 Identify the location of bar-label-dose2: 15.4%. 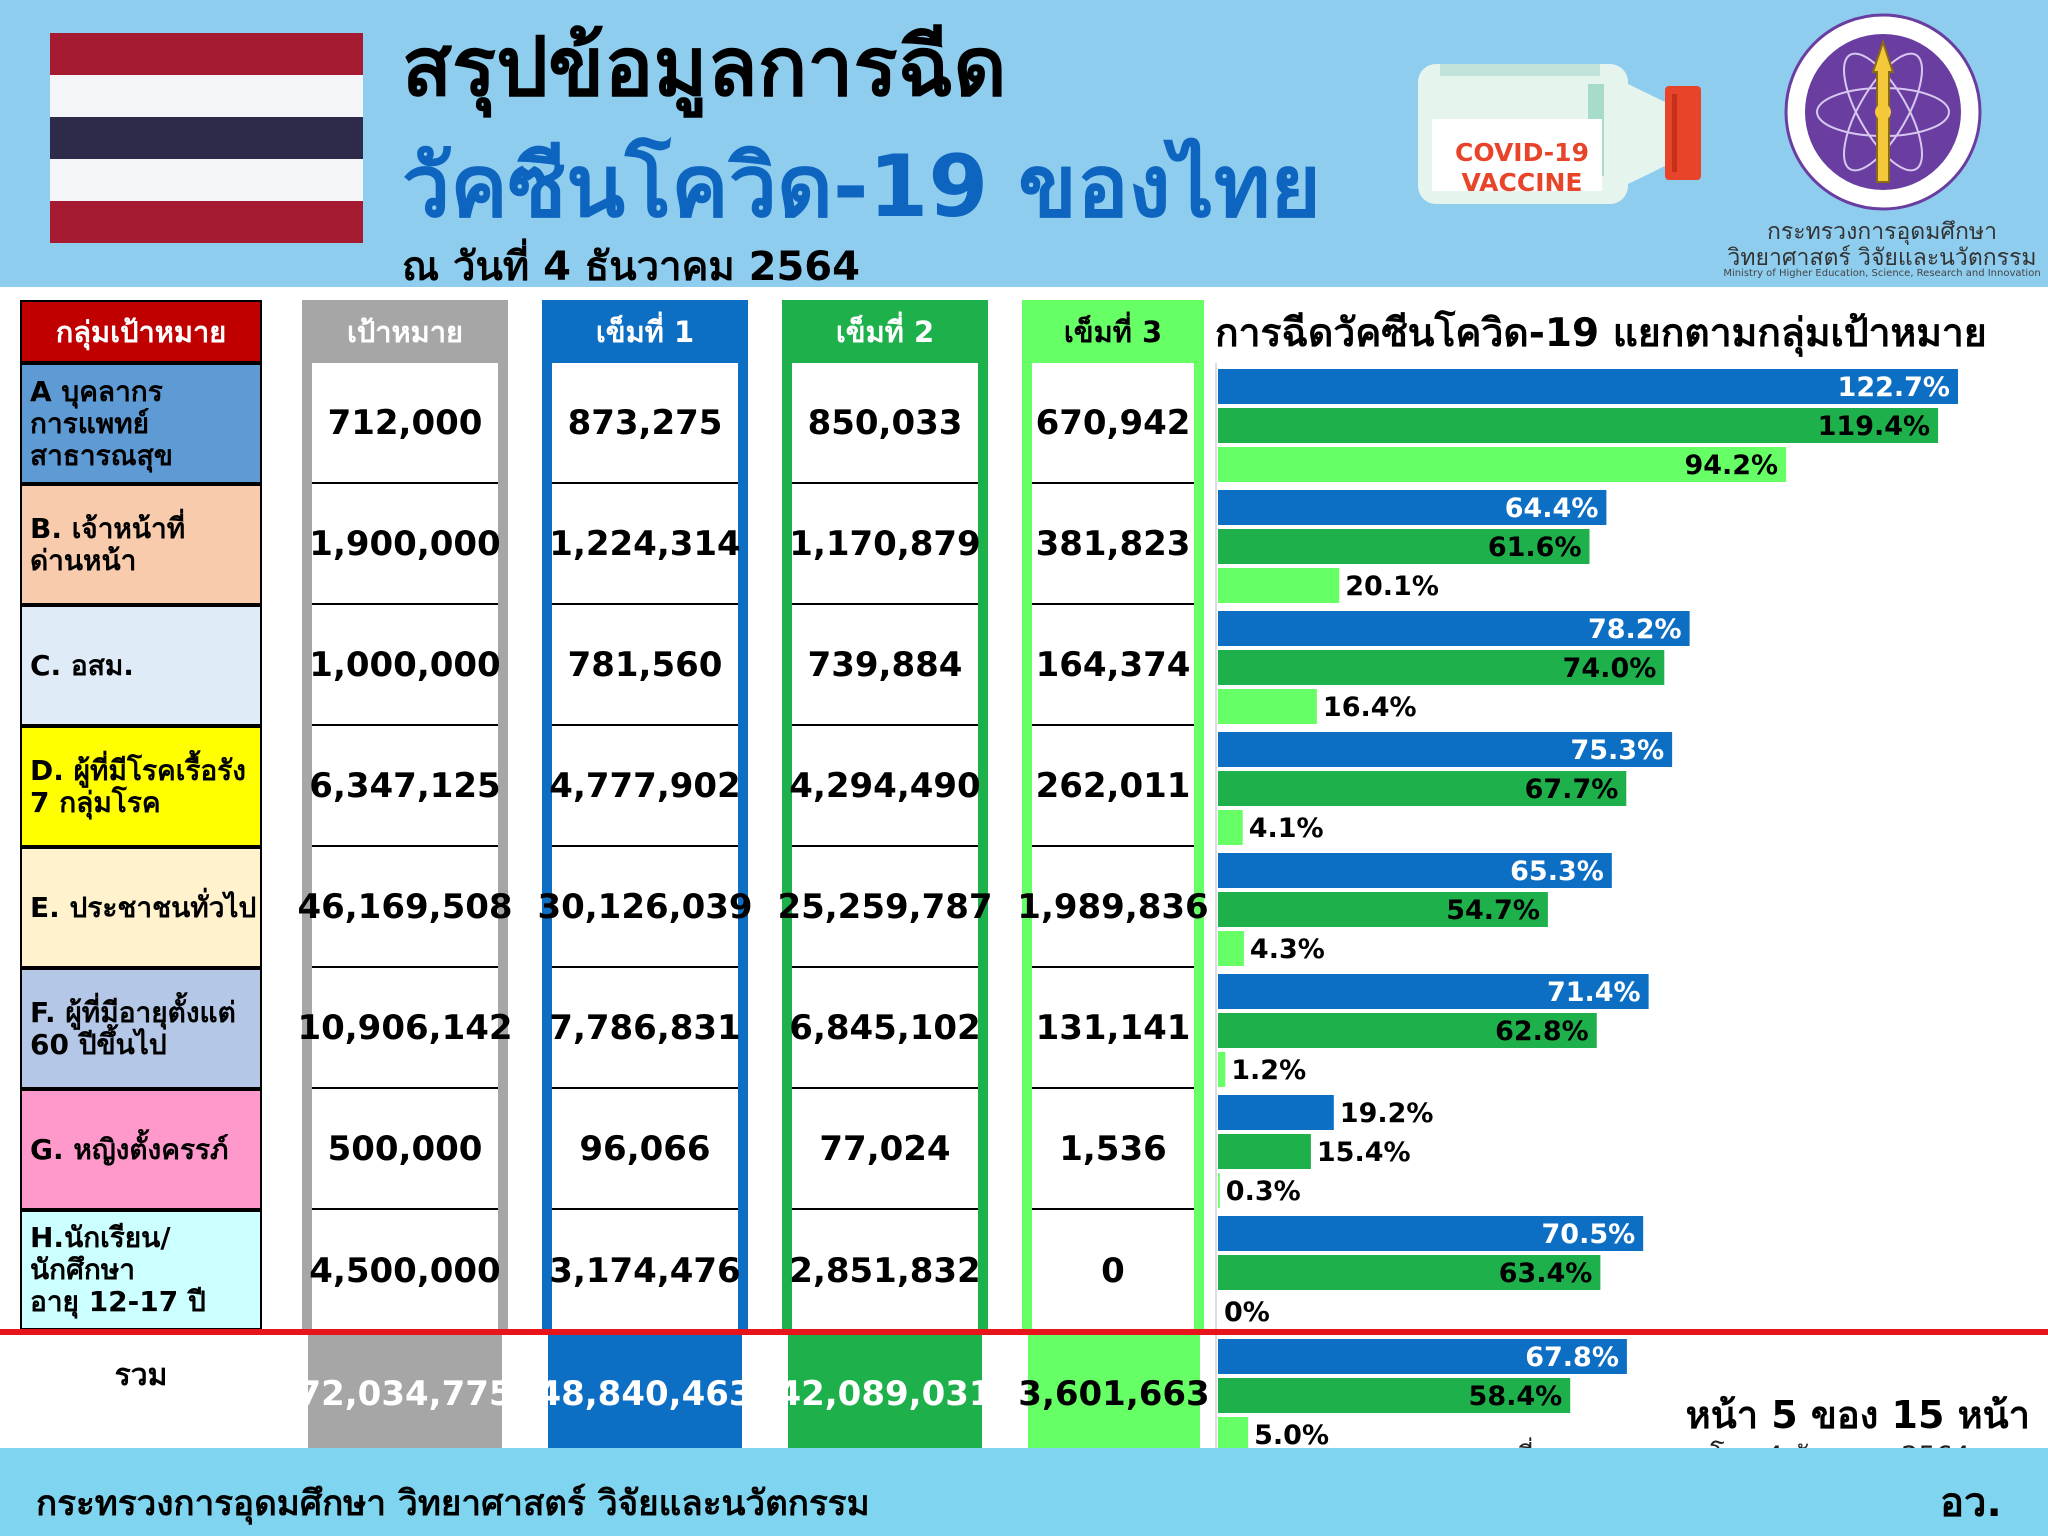
(1364, 1152).